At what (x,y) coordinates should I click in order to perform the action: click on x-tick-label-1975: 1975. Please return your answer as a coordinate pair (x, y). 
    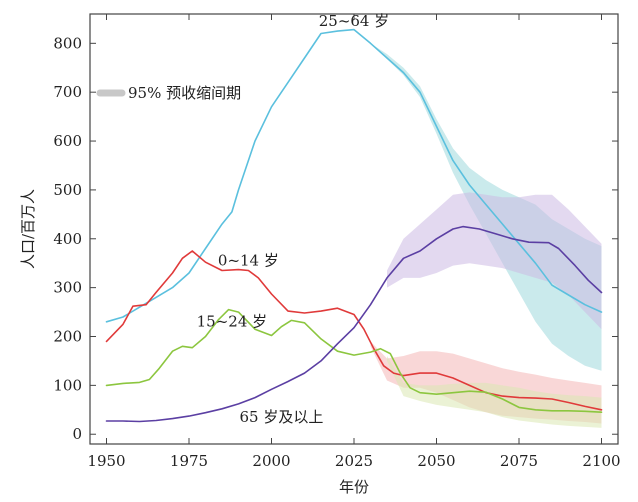
    Looking at the image, I should click on (189, 461).